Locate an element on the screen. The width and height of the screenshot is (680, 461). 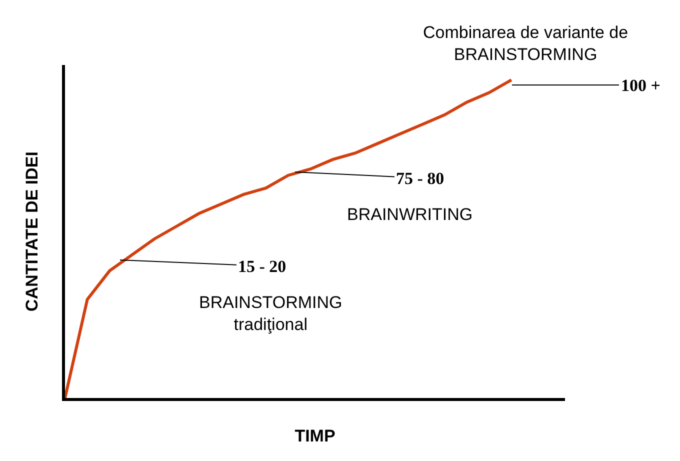
annotation: BRAINWRITING is located at coordinates (410, 214).